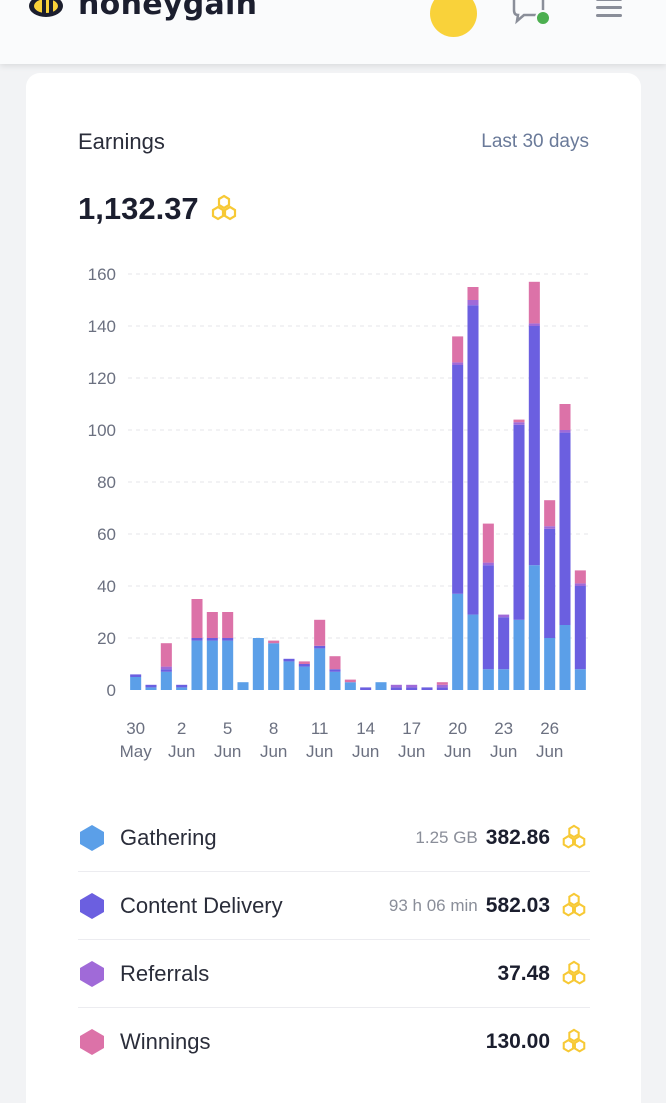  What do you see at coordinates (102, 274) in the screenshot?
I see `y-tick-label: 160` at bounding box center [102, 274].